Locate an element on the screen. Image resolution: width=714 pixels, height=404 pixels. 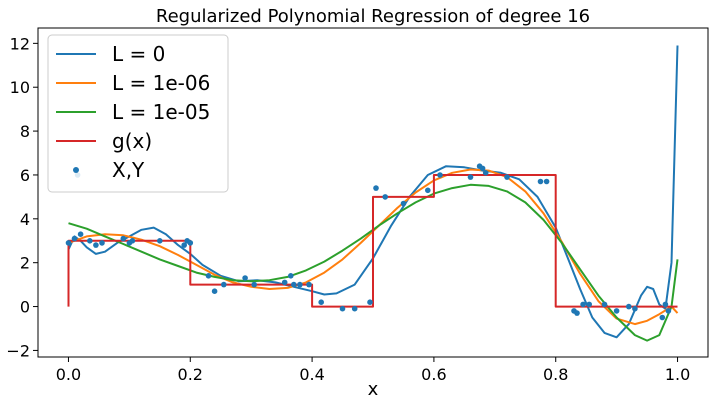
x-axis-ticks: 0.0 0.2 0.4 0.6 0.8 1.0 is located at coordinates (373, 370).